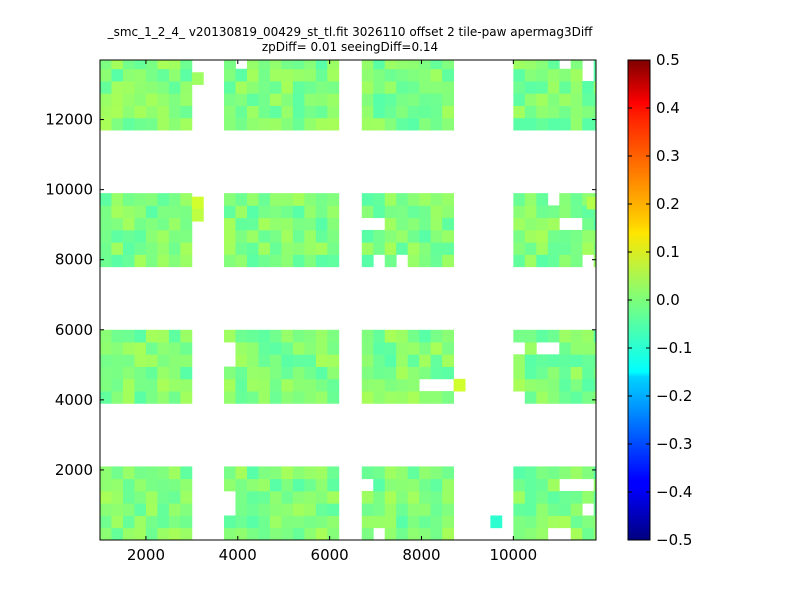 This screenshot has height=600, width=800. Describe the element at coordinates (674, 492) in the screenshot. I see `colorbar-tick-label: −0.4` at that location.